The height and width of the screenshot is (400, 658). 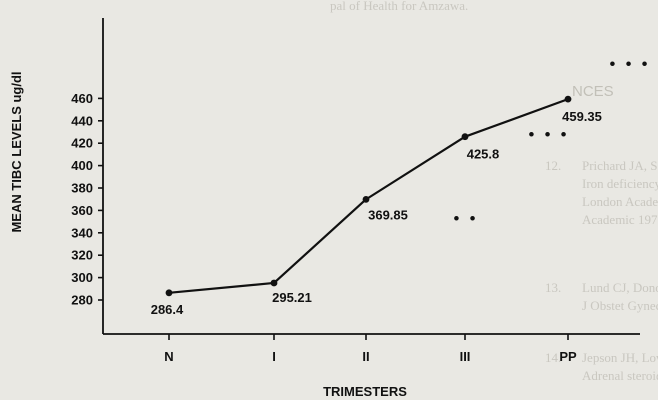 I want to click on y-tick-label: 340, so click(x=82, y=232).